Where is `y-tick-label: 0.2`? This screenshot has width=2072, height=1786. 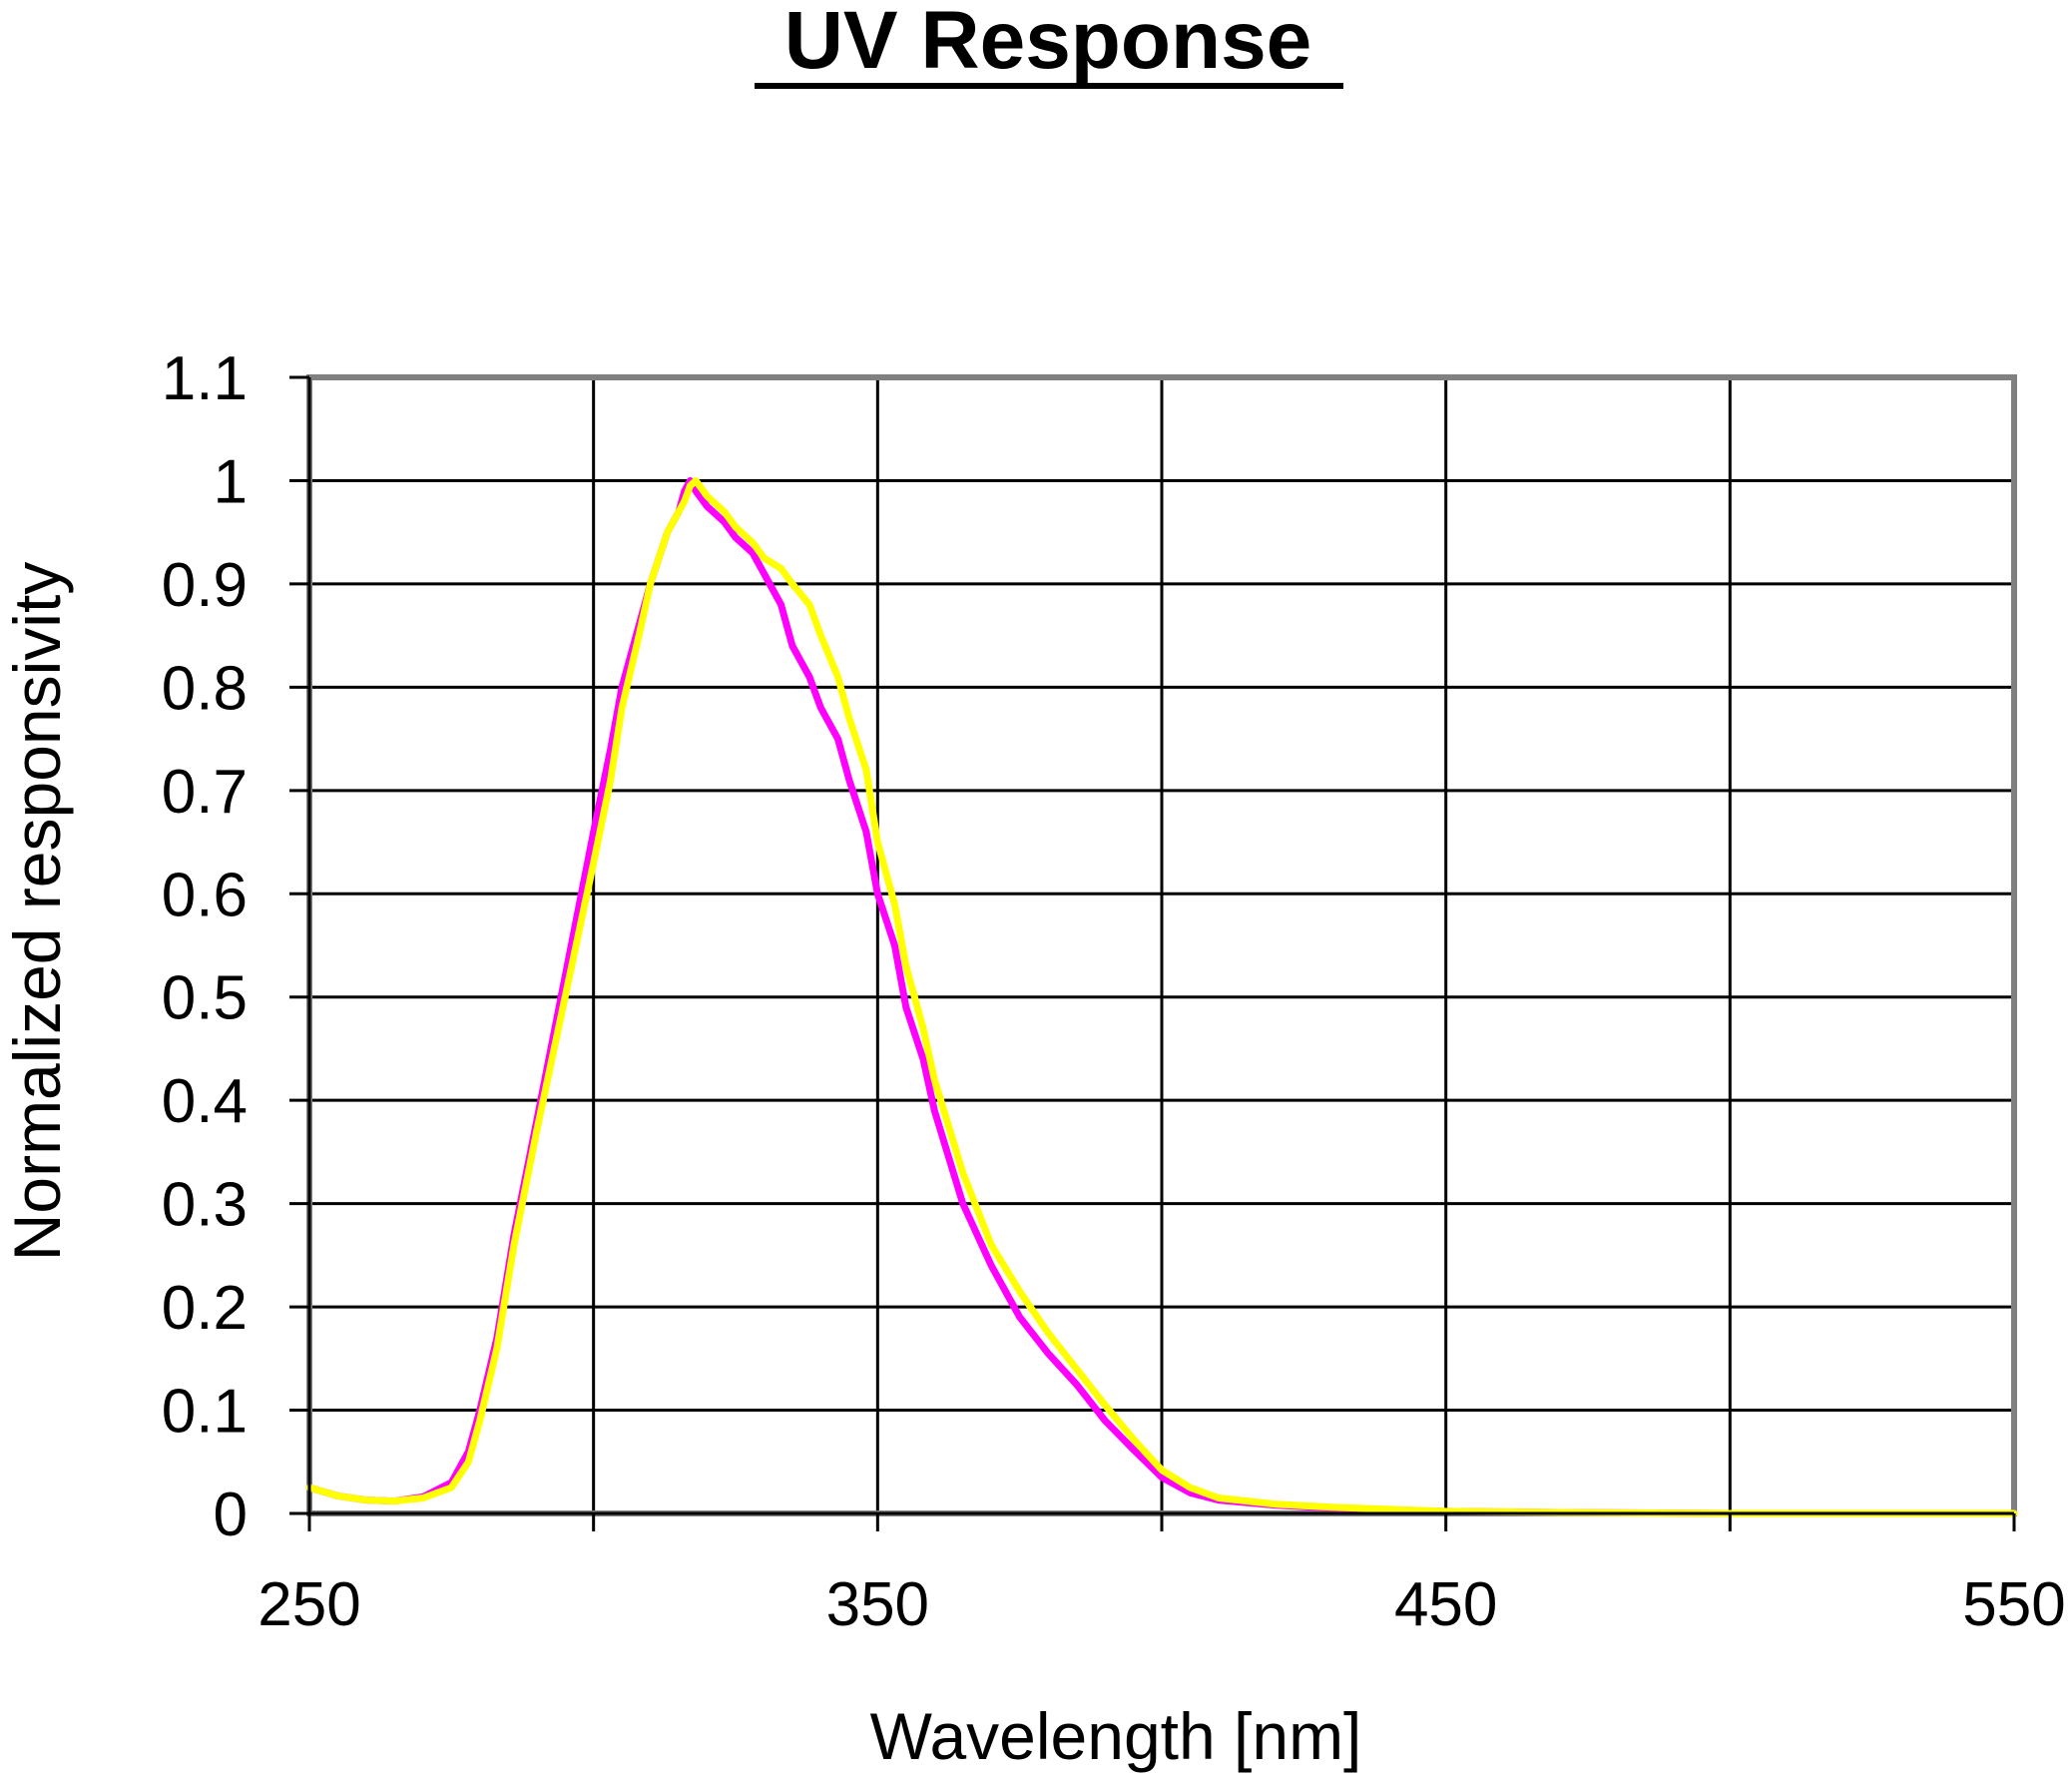 y-tick-label: 0.2 is located at coordinates (205, 1308).